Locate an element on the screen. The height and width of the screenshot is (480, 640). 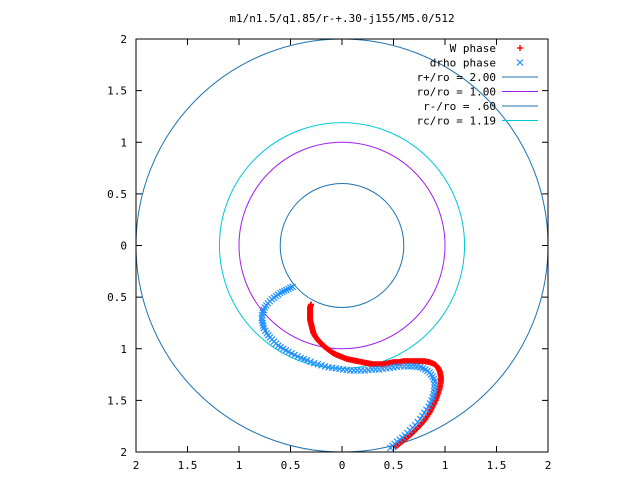
y-tick-label-6: 1 is located at coordinates (123, 349).